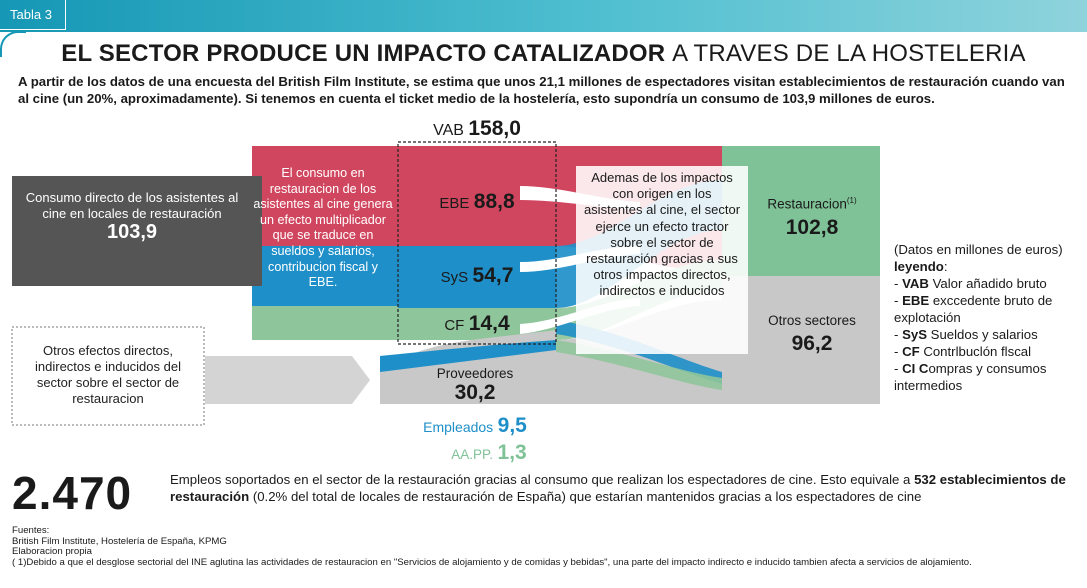  I want to click on legend-abbr: SyS, so click(914, 334).